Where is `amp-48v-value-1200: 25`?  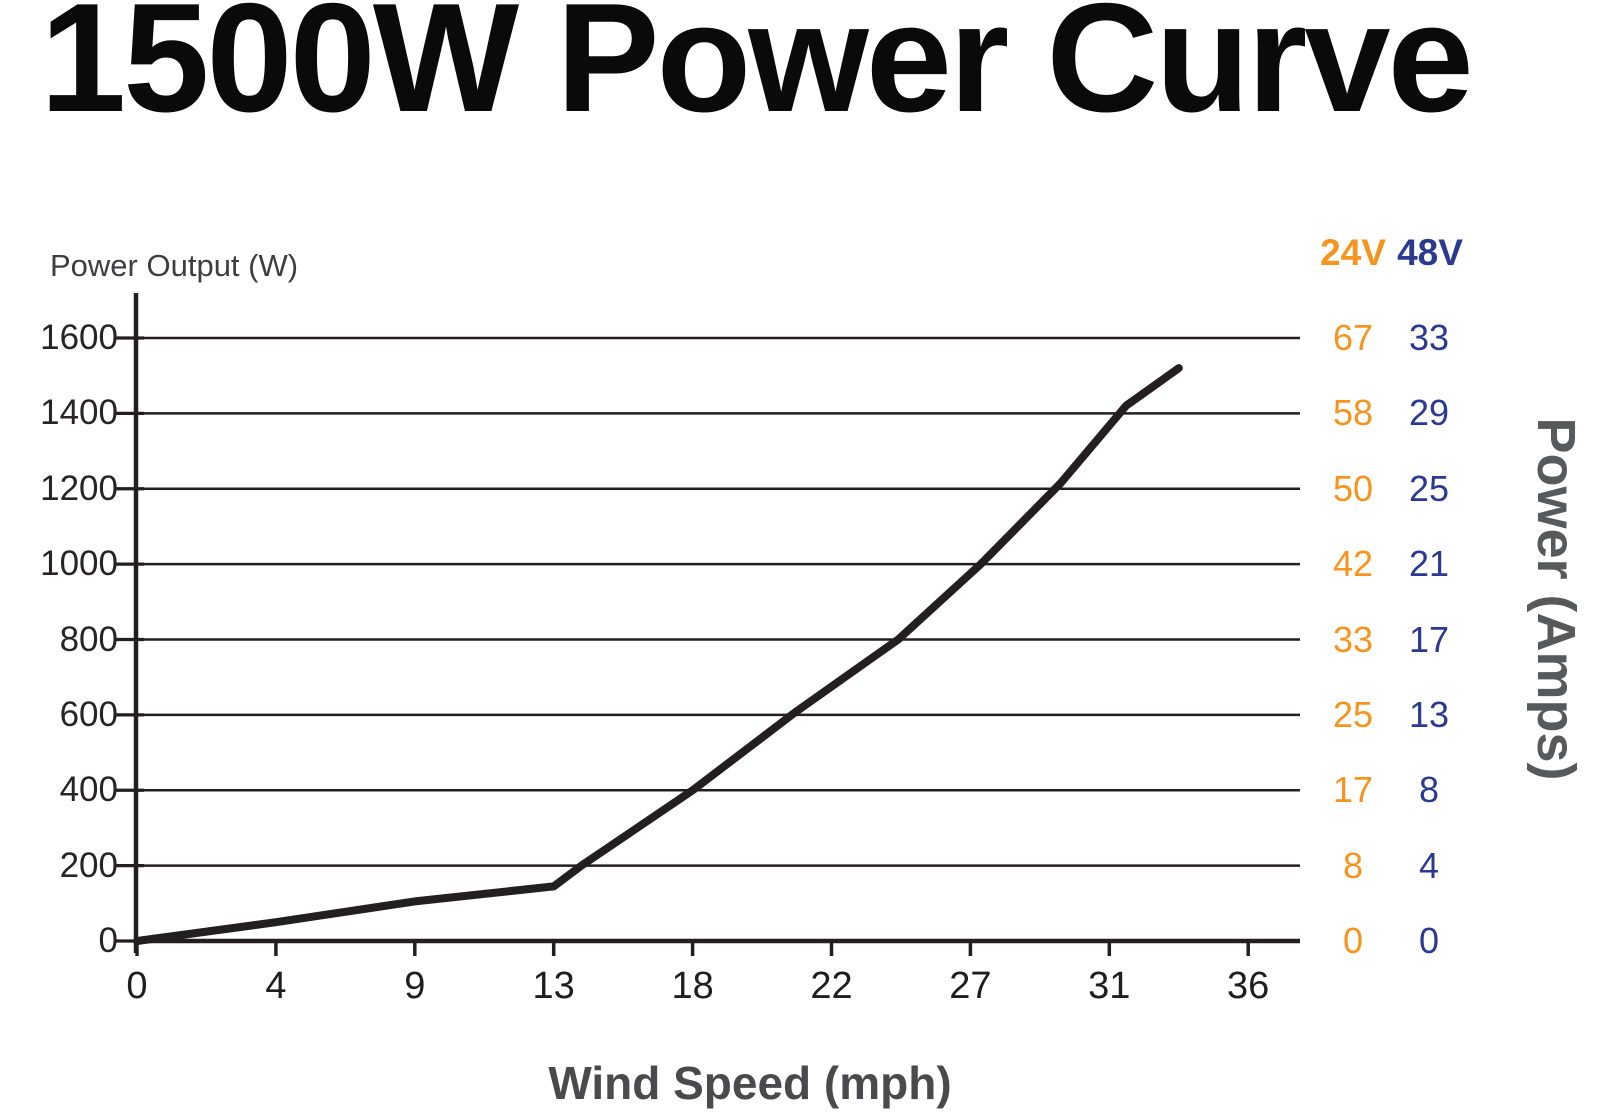
amp-48v-value-1200: 25 is located at coordinates (1429, 488).